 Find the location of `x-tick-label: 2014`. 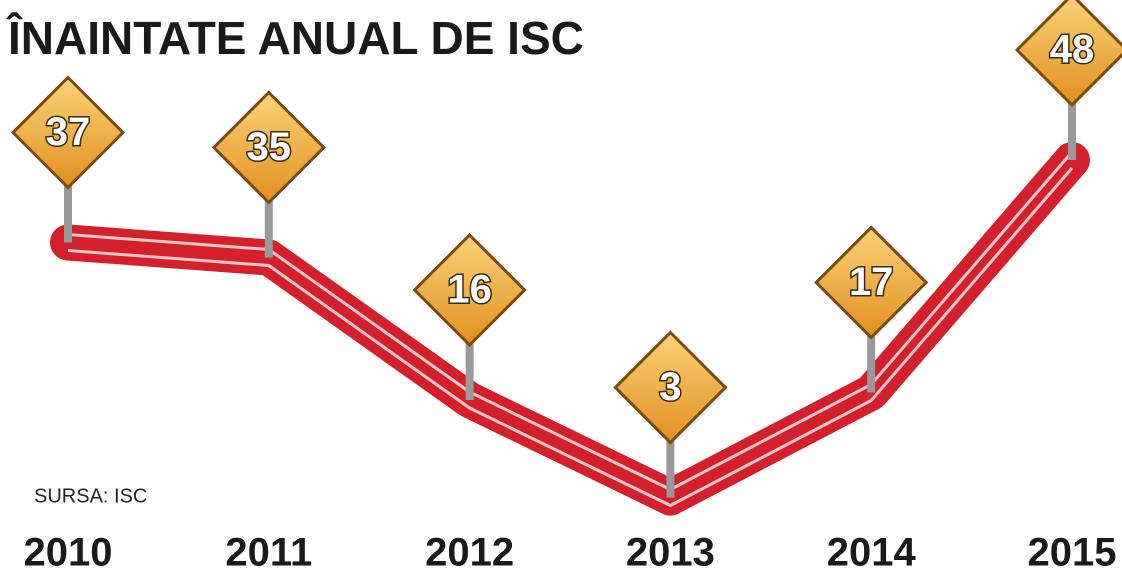

x-tick-label: 2014 is located at coordinates (872, 553).